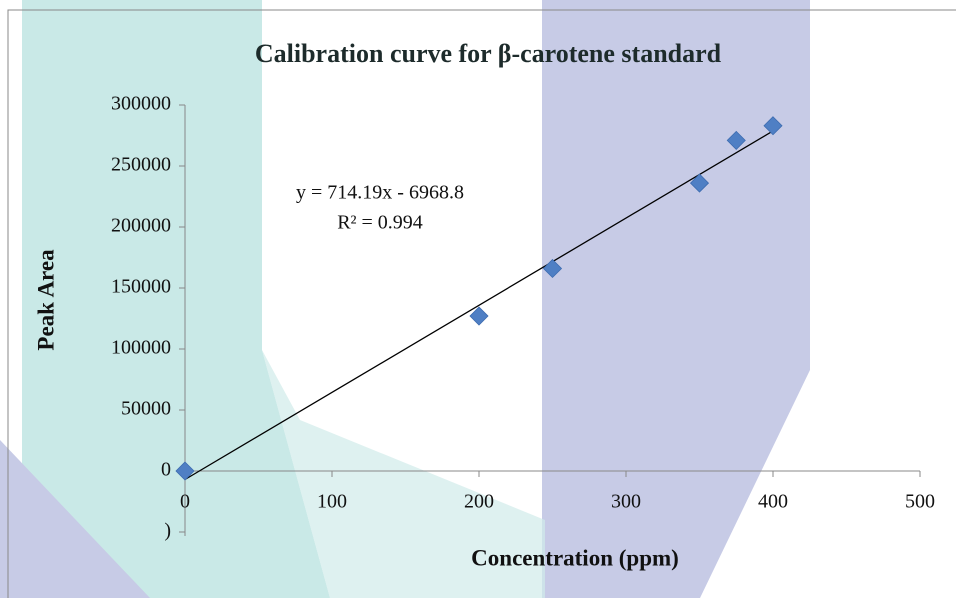 Image resolution: width=956 pixels, height=598 pixels. Describe the element at coordinates (45, 300) in the screenshot. I see `y-axis-title: Peak Area` at that location.